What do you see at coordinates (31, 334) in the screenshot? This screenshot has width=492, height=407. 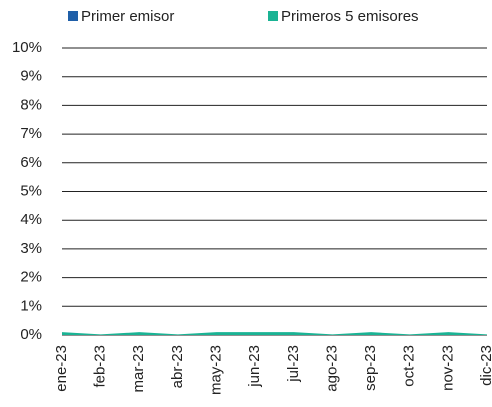 I see `y-tick-label: 0%` at bounding box center [31, 334].